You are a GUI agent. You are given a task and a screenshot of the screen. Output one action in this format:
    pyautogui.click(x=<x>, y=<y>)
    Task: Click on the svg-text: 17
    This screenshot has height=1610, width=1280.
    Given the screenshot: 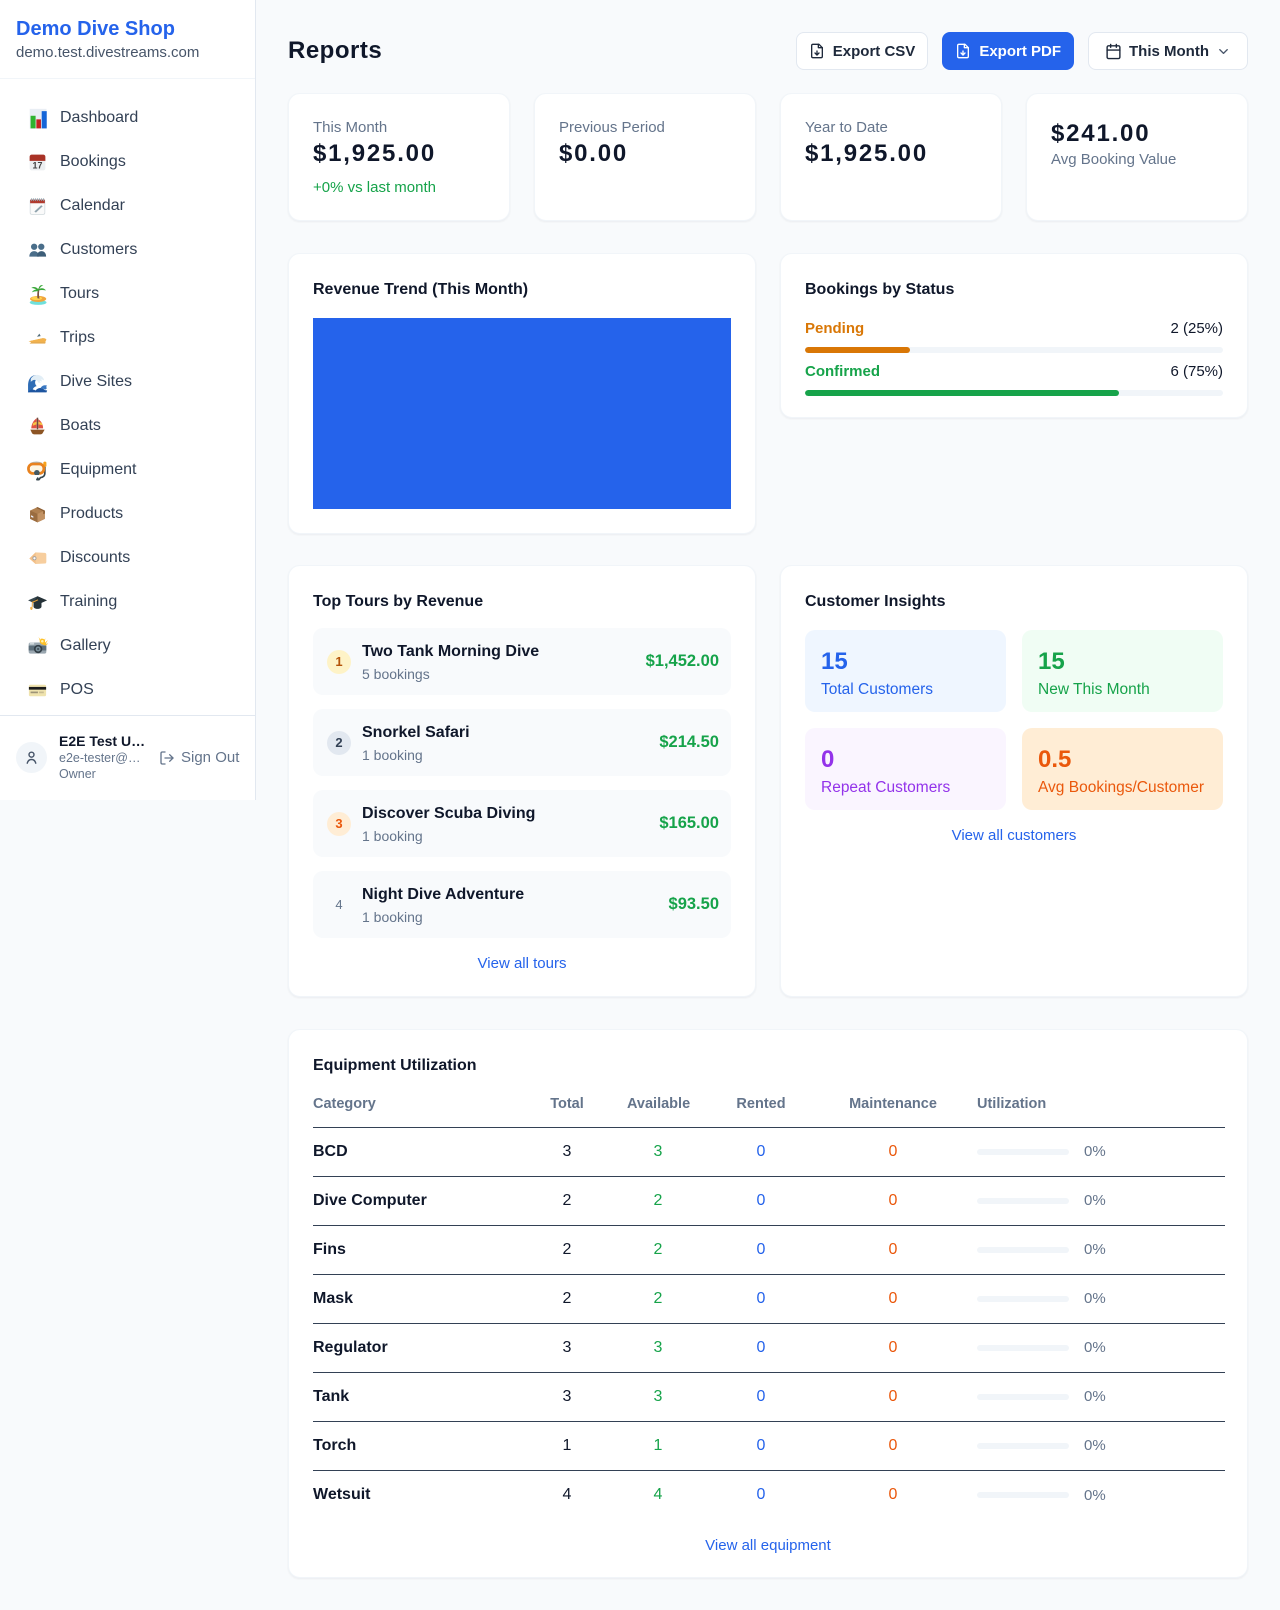 What is the action you would take?
    pyautogui.click(x=38, y=165)
    